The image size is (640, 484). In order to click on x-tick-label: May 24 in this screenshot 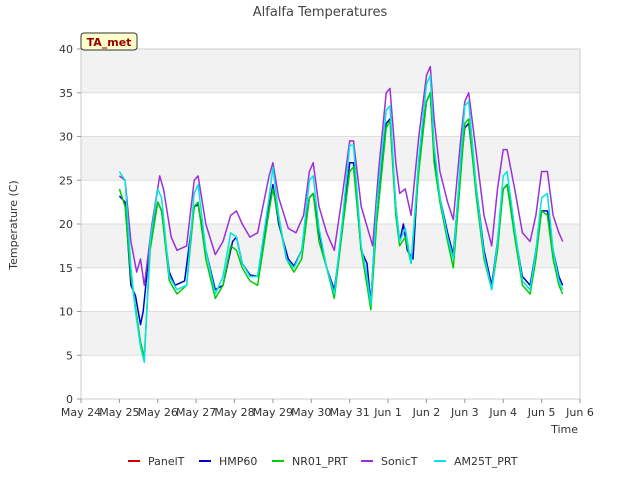, I will do `click(81, 412)`.